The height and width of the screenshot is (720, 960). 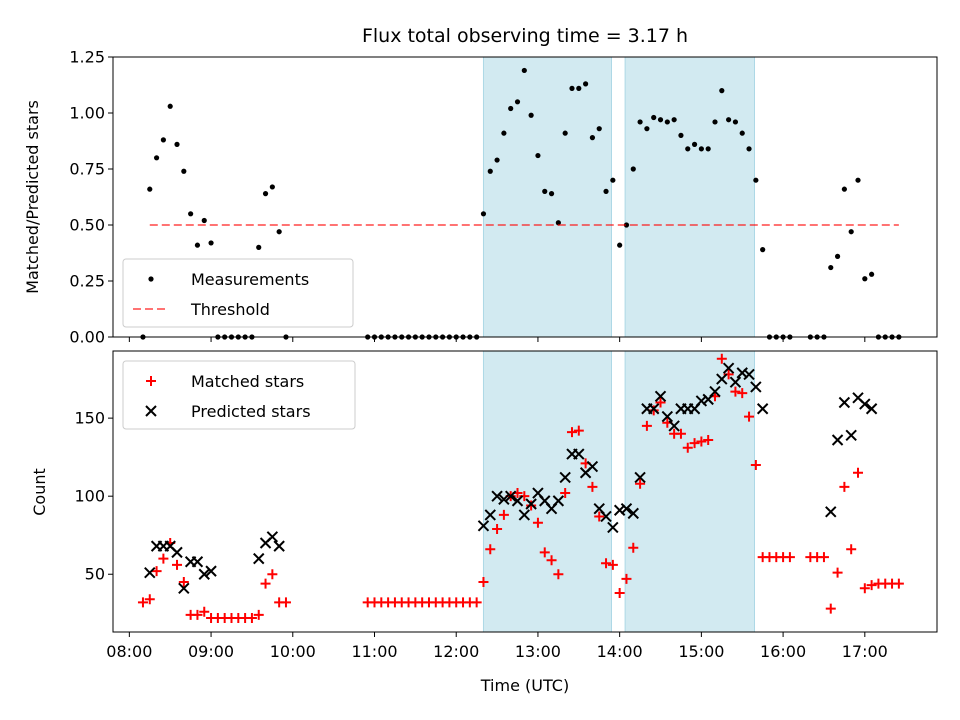 What do you see at coordinates (374, 651) in the screenshot?
I see `x-tick-label: 11:00` at bounding box center [374, 651].